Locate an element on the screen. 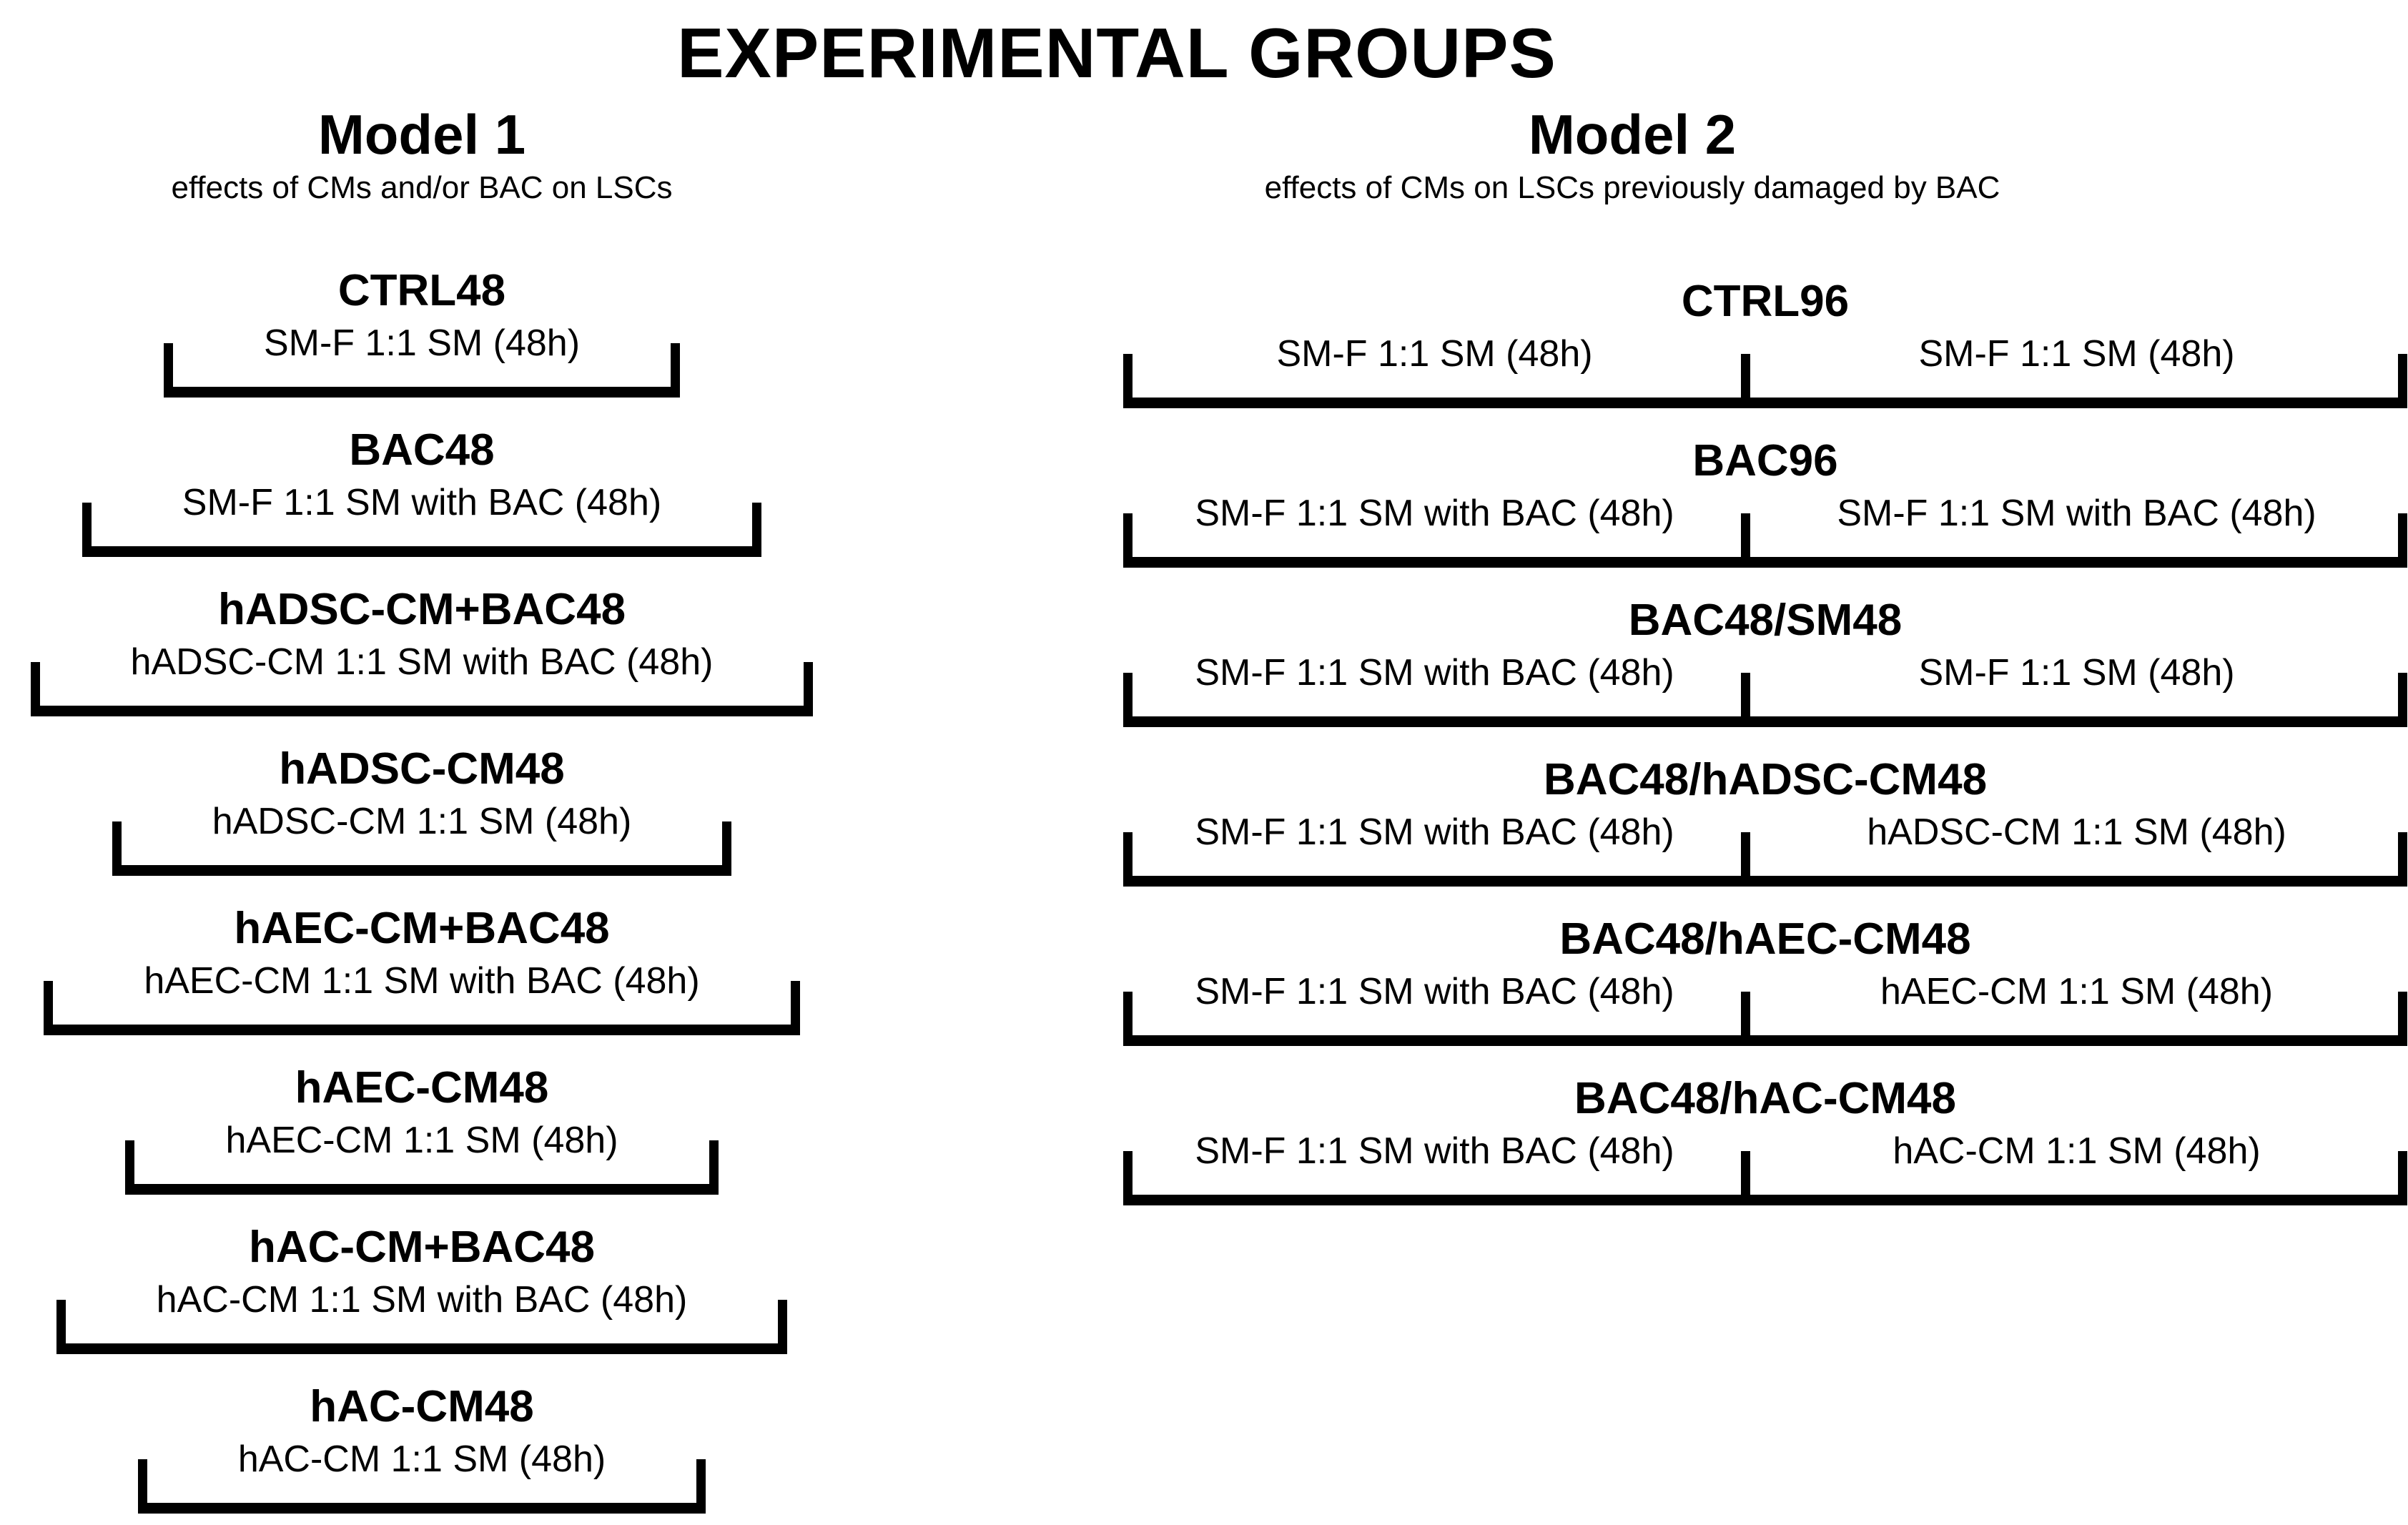 This screenshot has width=2408, height=1525. group-title: BAC48/hAEC-CM48 is located at coordinates (1765, 939).